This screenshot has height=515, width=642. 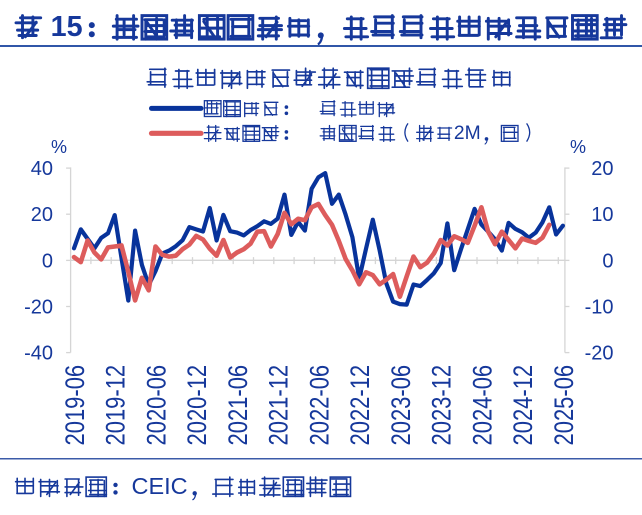 I want to click on svg-text: 2019-12, so click(x=117, y=405).